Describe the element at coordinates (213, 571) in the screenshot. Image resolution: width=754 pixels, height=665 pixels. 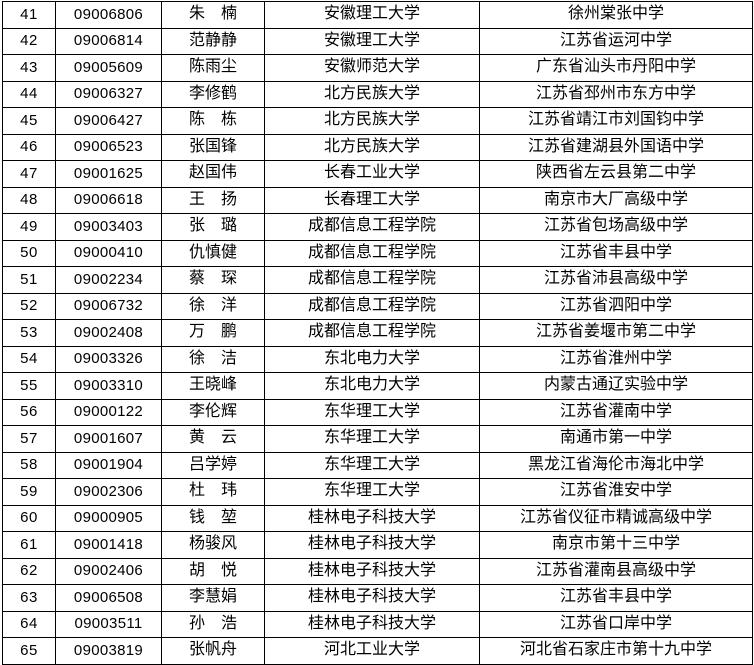
I see `cell-name: 胡 悦` at that location.